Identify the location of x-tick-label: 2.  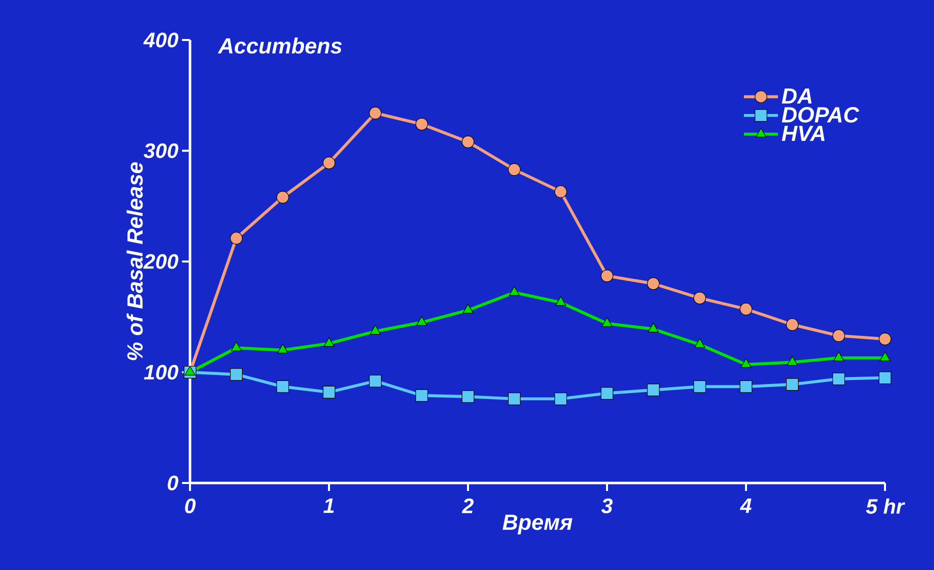
(468, 506).